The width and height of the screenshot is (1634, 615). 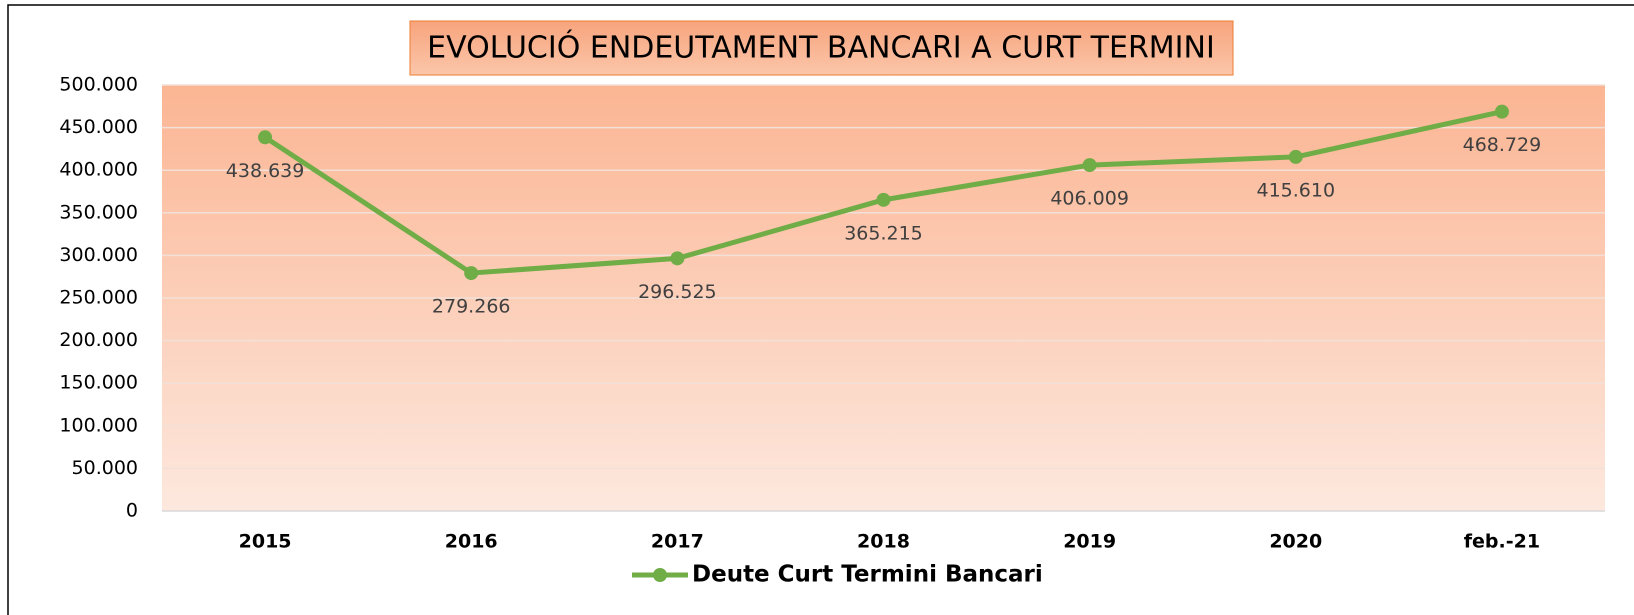 What do you see at coordinates (98, 212) in the screenshot?
I see `y-tick-label: 350.000` at bounding box center [98, 212].